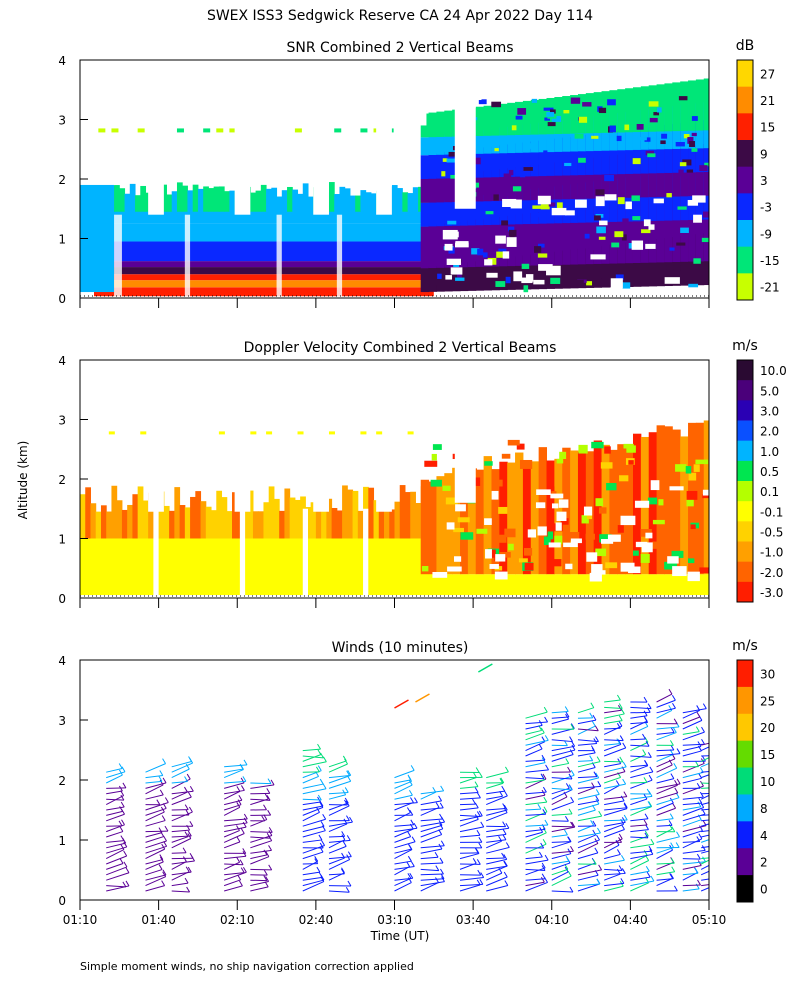  Describe the element at coordinates (400, 648) in the screenshot. I see `panel-title-winds: Winds (10 minutes)` at that location.